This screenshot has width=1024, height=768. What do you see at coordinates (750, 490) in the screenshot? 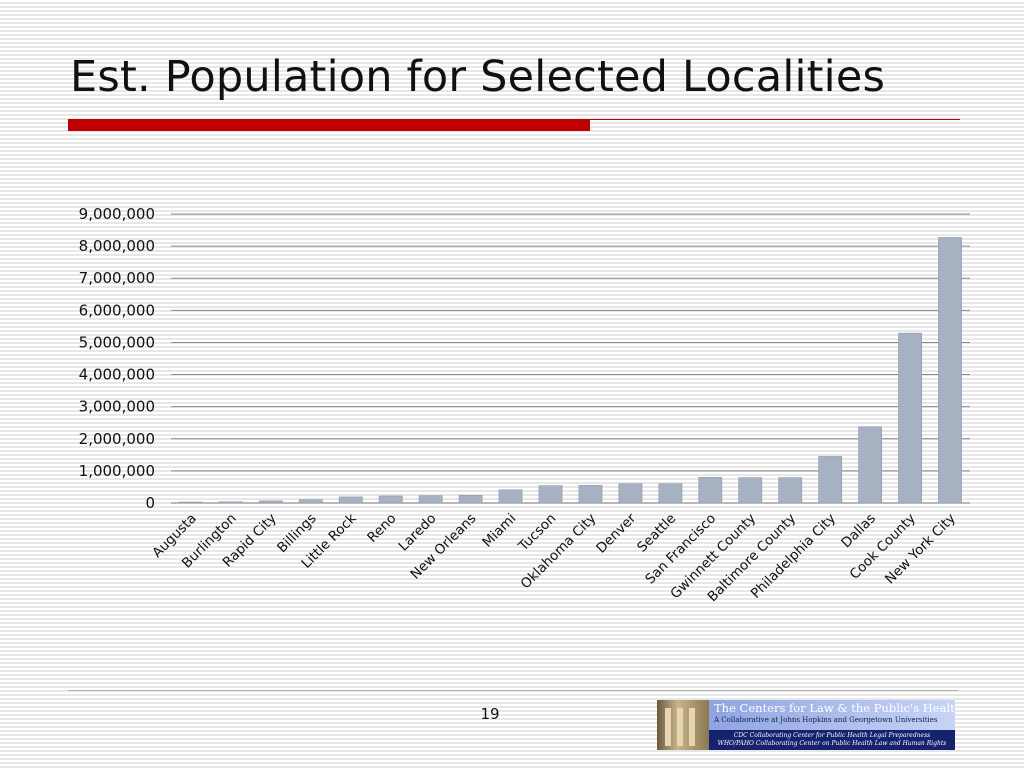
I see `bar-gwinnett-county` at bounding box center [750, 490].